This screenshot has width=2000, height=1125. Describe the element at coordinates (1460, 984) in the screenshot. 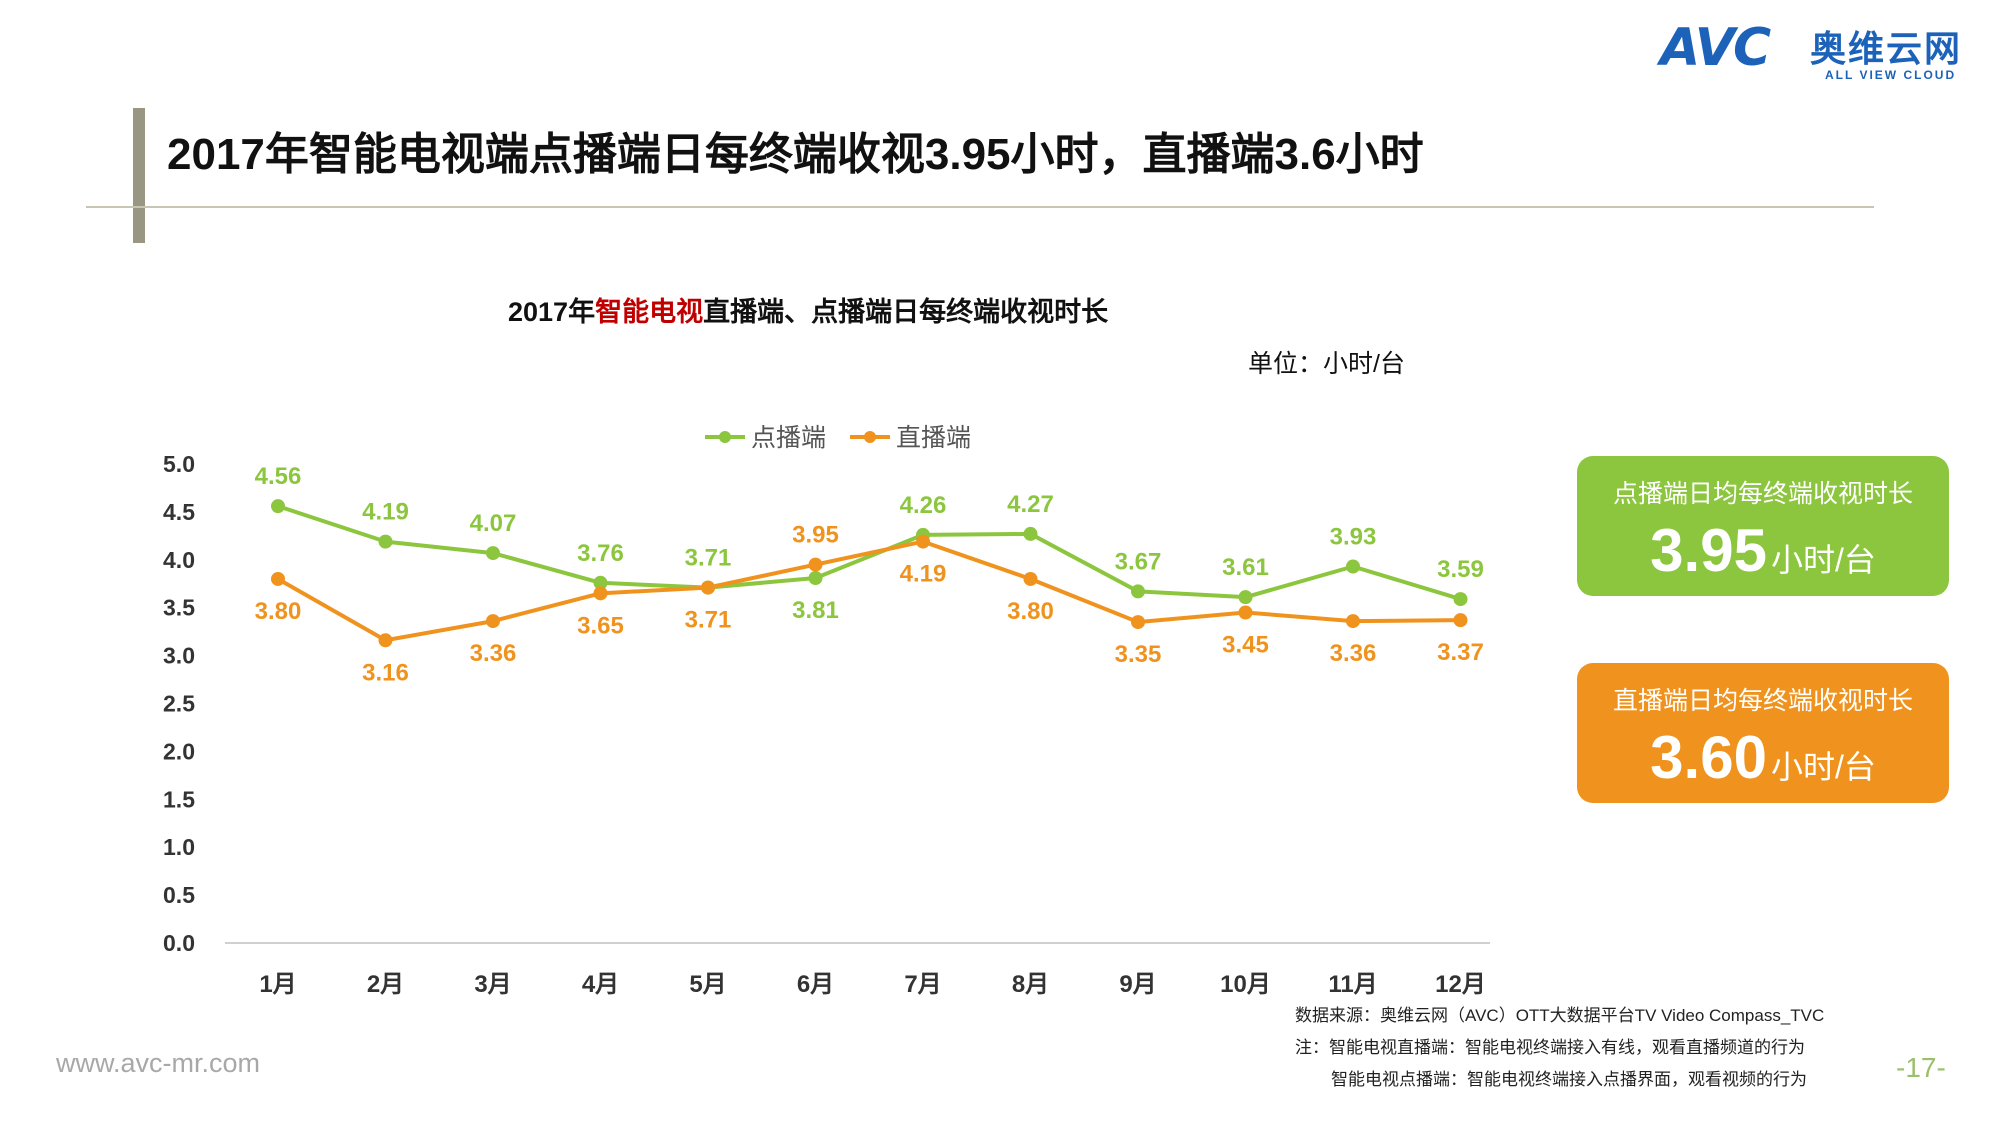

I see `x-tick-label: 12月` at that location.